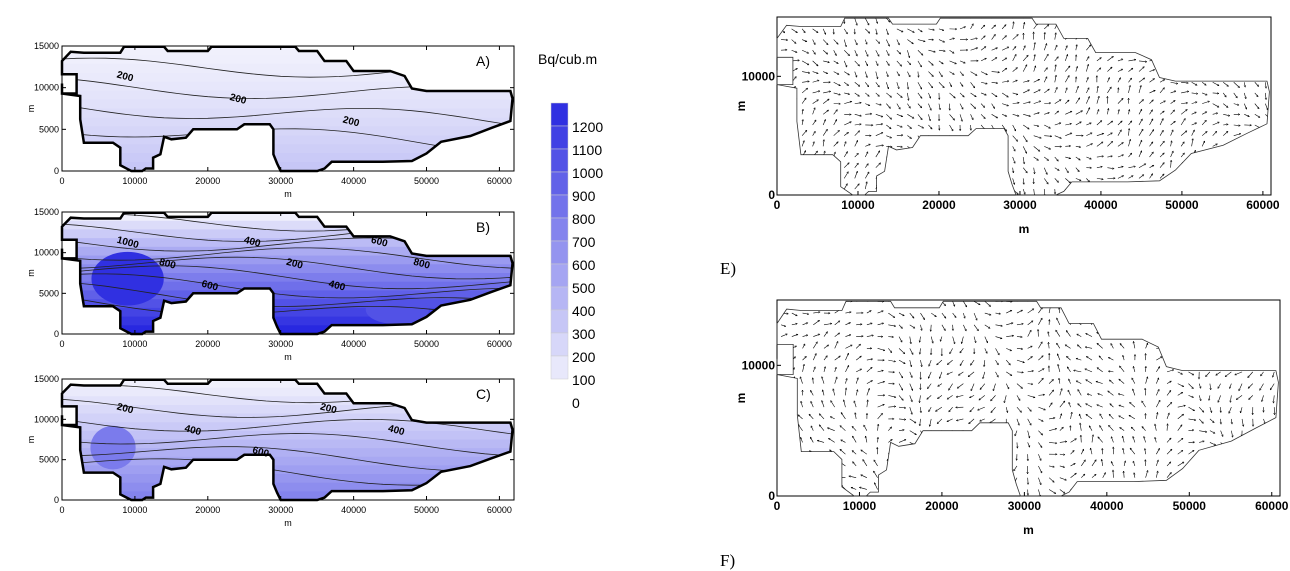  Describe the element at coordinates (207, 344) in the screenshot. I see `x-tick-label: 20000` at that location.